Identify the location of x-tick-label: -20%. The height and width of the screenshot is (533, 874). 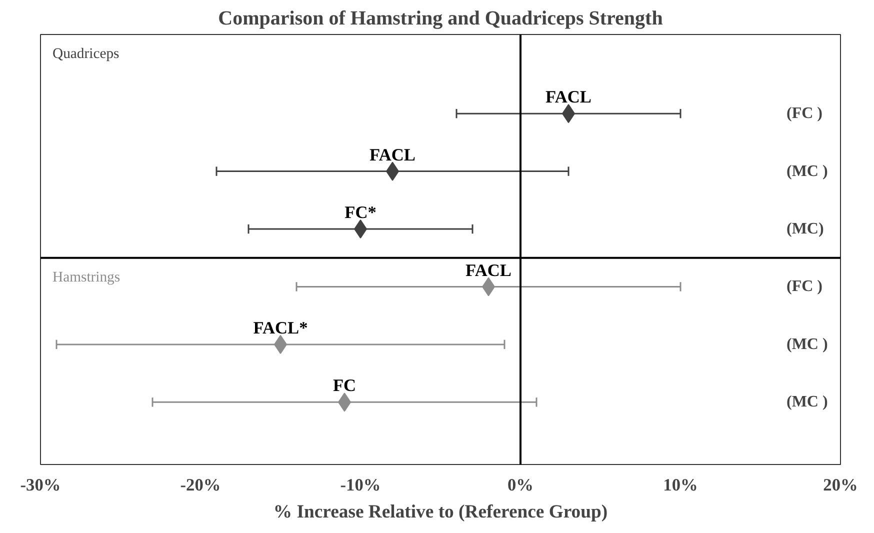
(200, 485).